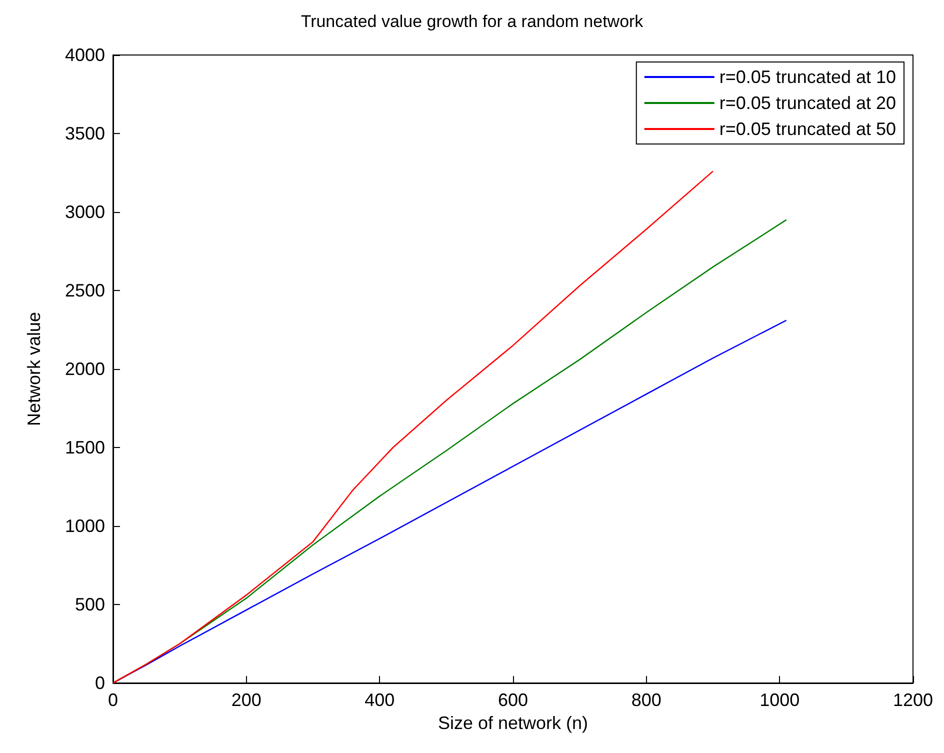 The height and width of the screenshot is (753, 944). I want to click on y-tick-label: 1500, so click(84, 448).